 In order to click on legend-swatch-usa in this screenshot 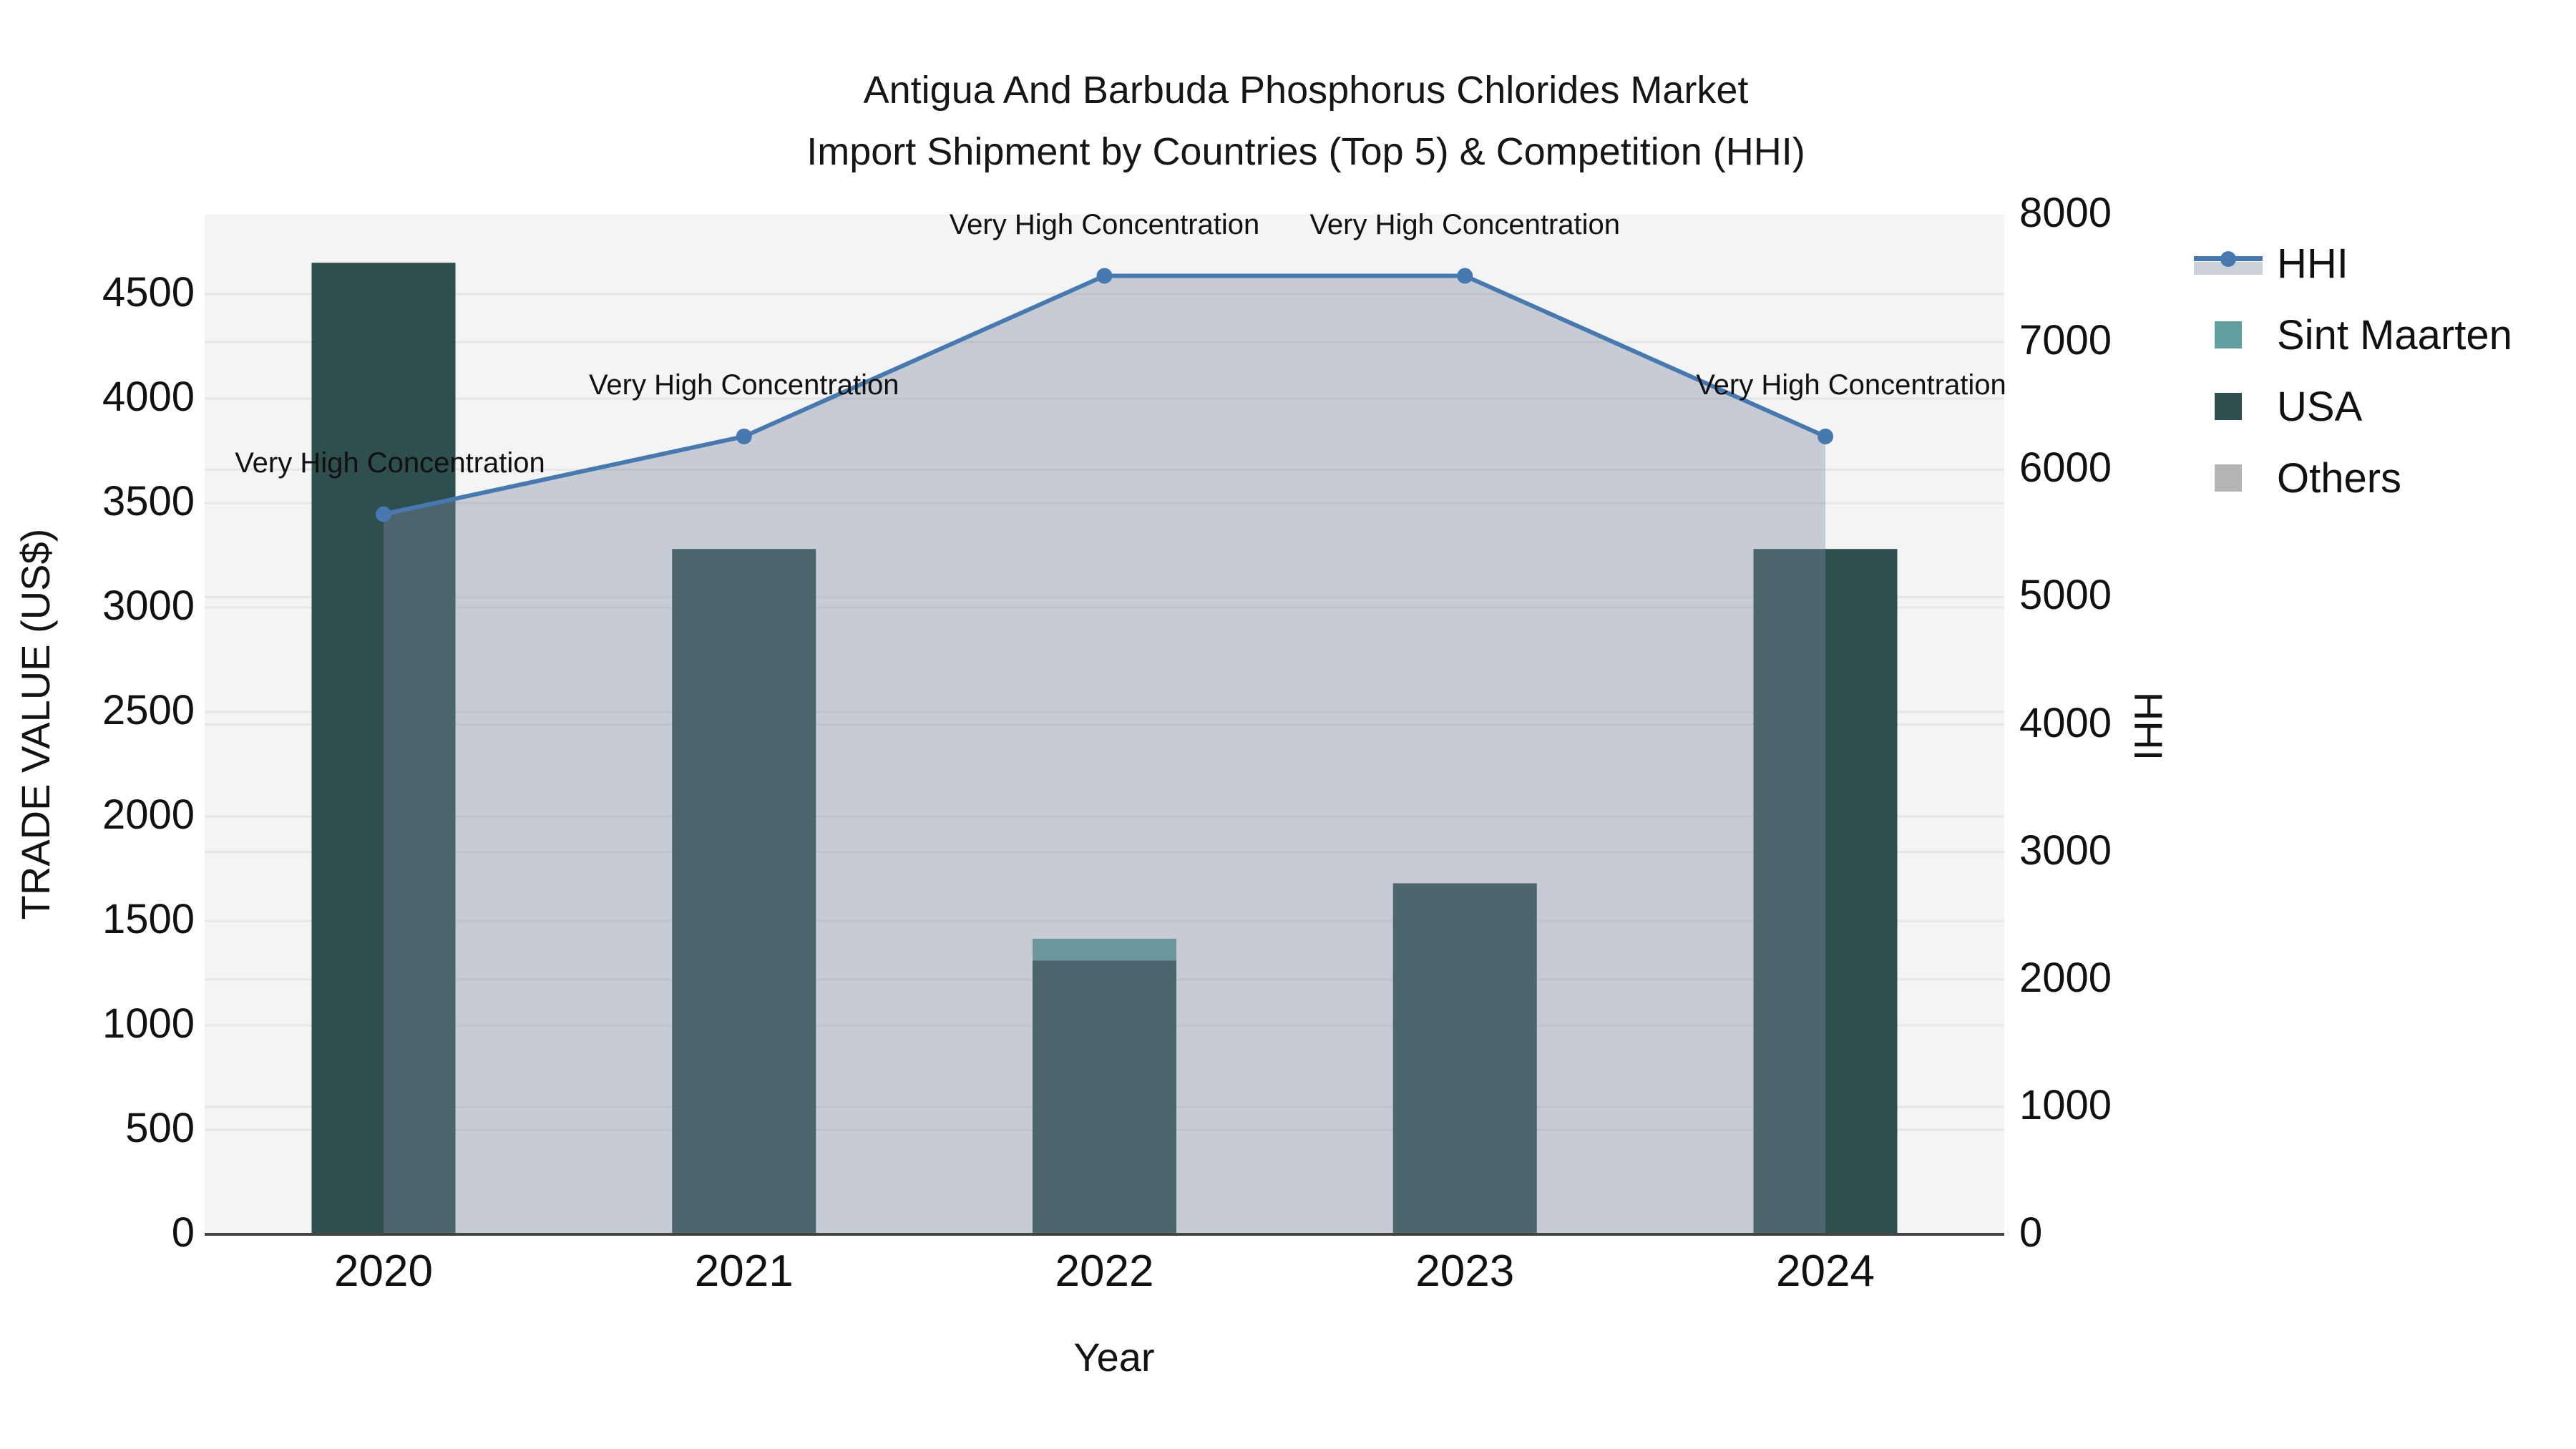, I will do `click(2228, 407)`.